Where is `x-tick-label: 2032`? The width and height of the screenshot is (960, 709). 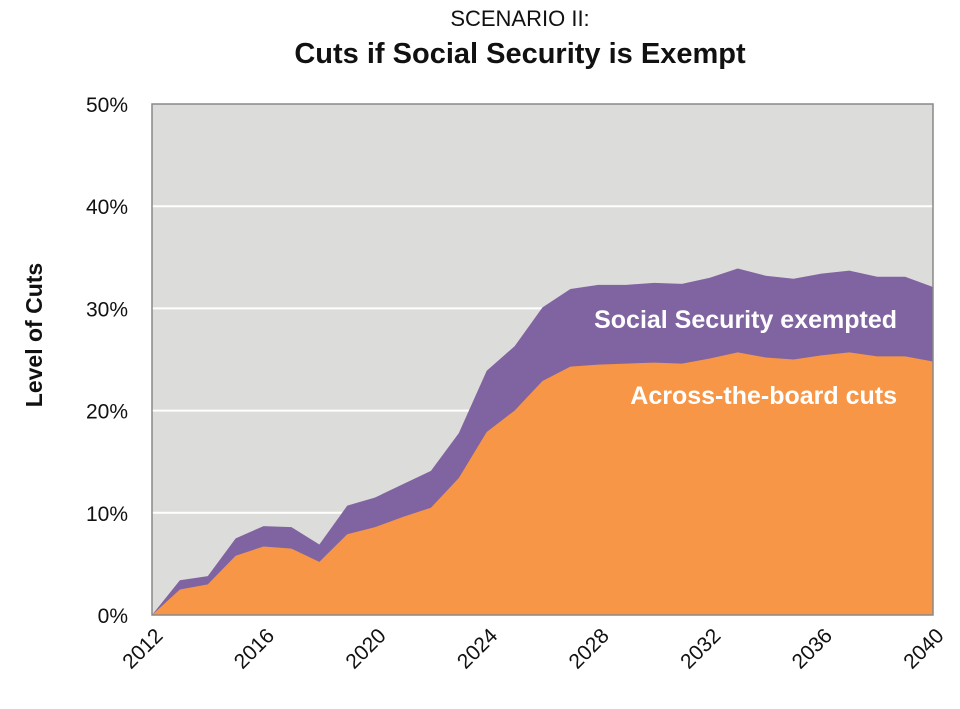
x-tick-label: 2032 is located at coordinates (700, 648).